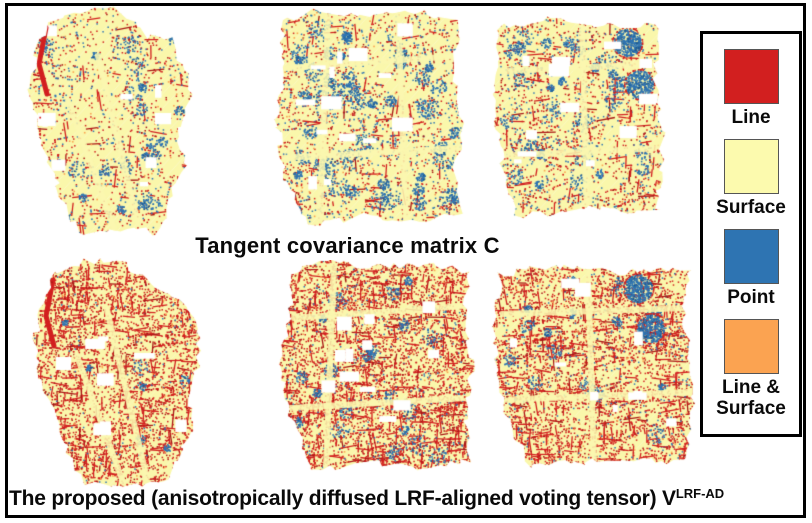 Image resolution: width=812 pixels, height=523 pixels. Describe the element at coordinates (751, 297) in the screenshot. I see `legend-label-point: Point` at that location.